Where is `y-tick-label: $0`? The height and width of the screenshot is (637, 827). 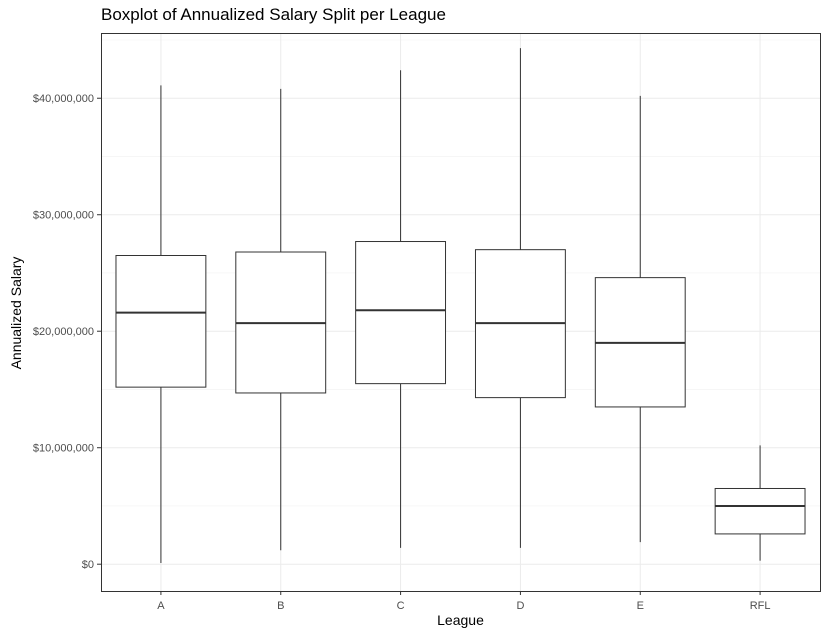
y-tick-label: $0 is located at coordinates (88, 565).